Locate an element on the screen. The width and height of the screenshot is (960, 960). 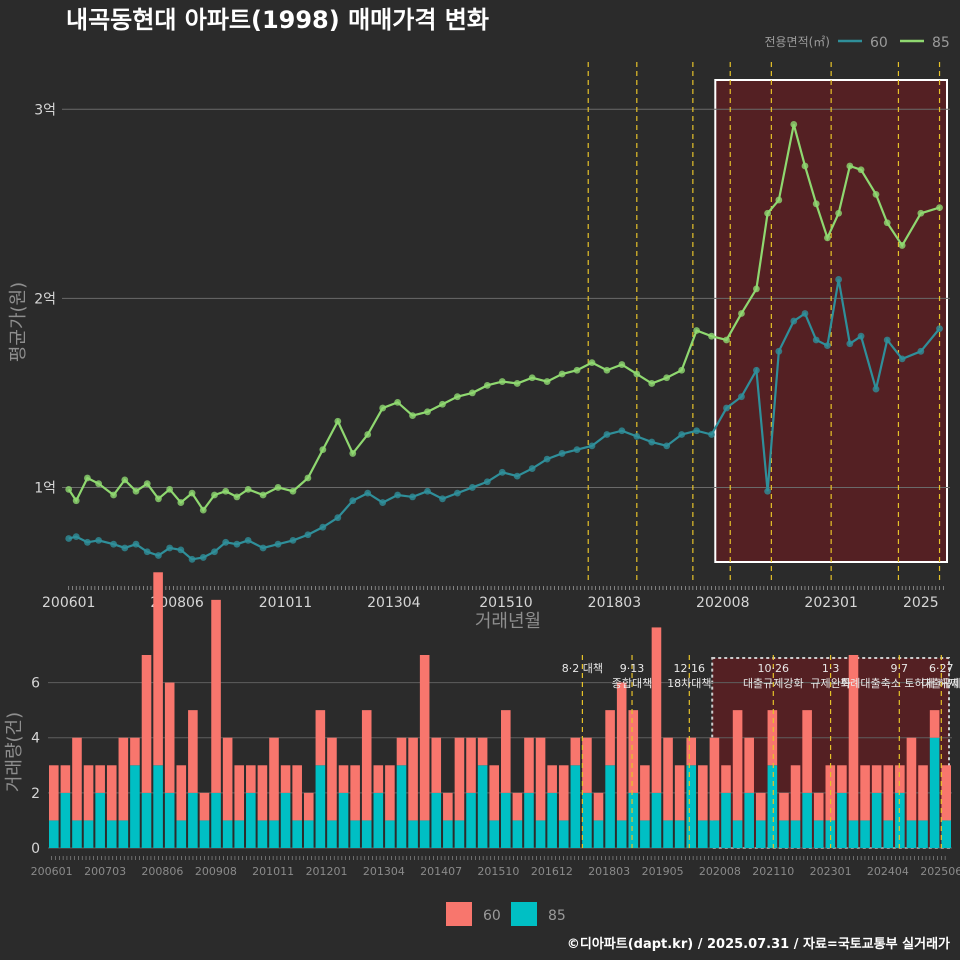
event-label: 대출규제강화 is located at coordinates (773, 683).